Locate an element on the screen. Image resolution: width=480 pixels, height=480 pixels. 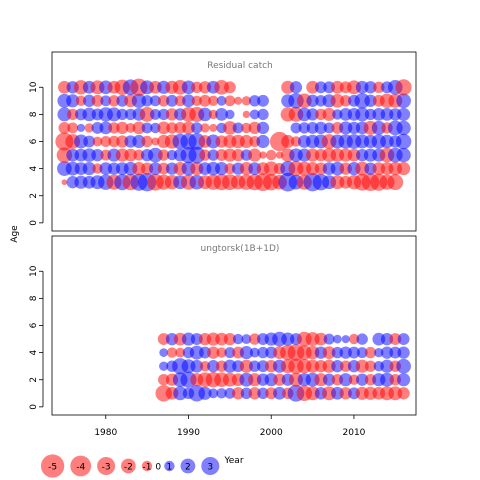
legend-label: -3 is located at coordinates (106, 468).